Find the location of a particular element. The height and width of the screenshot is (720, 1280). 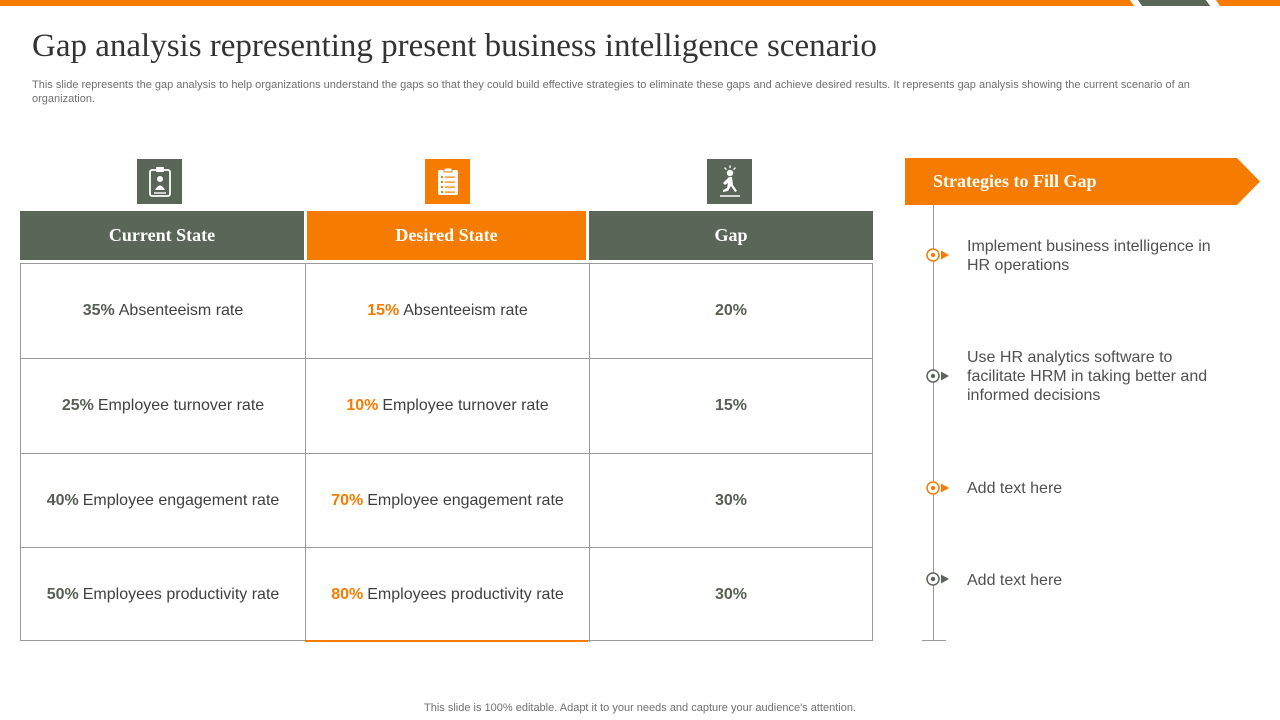

timeline-foot is located at coordinates (934, 640).